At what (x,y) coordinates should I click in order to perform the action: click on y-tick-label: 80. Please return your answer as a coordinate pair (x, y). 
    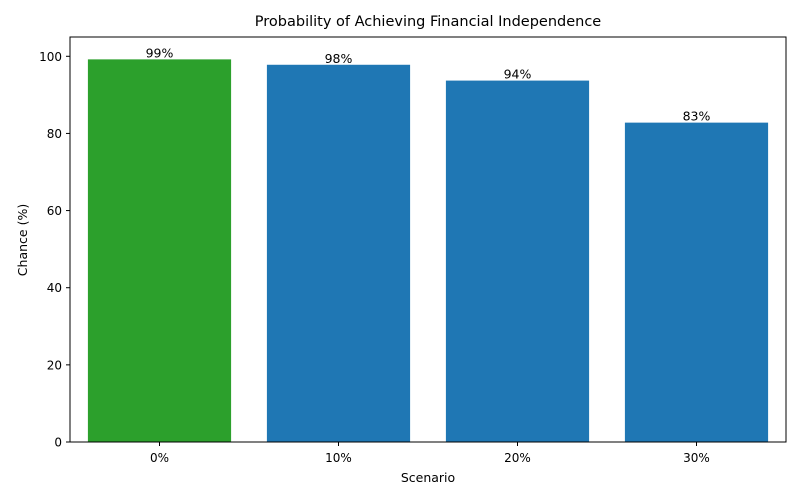
    Looking at the image, I should click on (54, 134).